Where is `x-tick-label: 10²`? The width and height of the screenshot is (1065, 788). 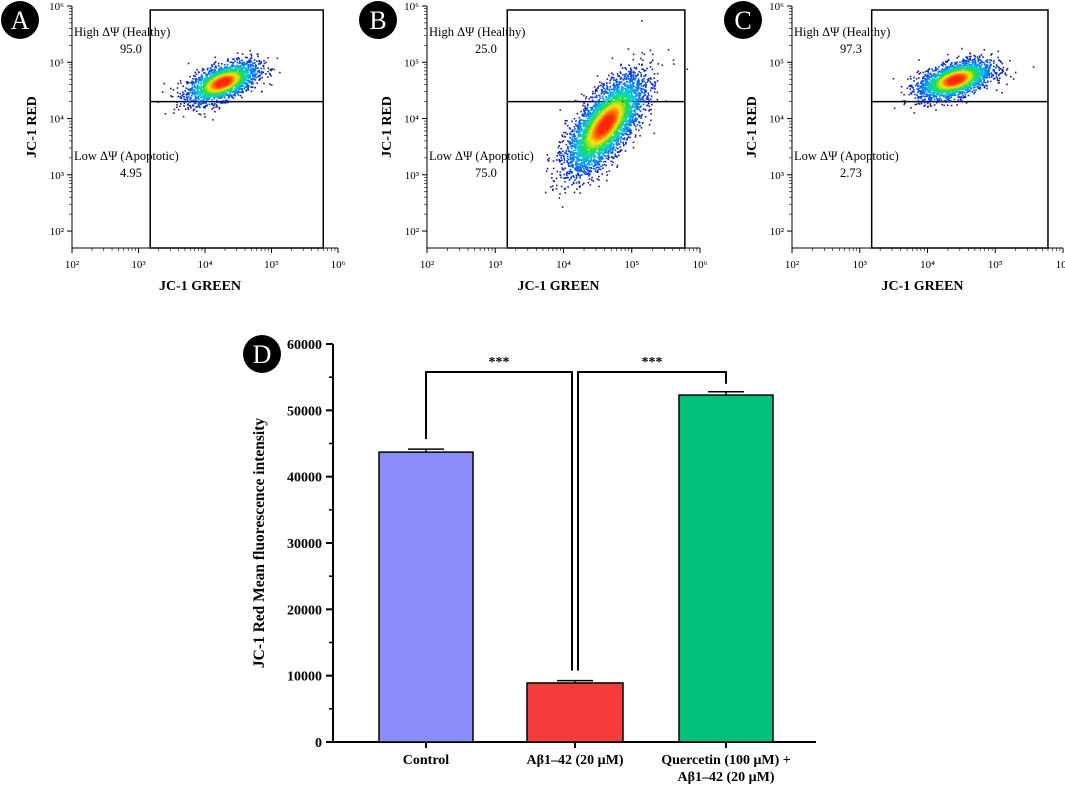
x-tick-label: 10² is located at coordinates (427, 265).